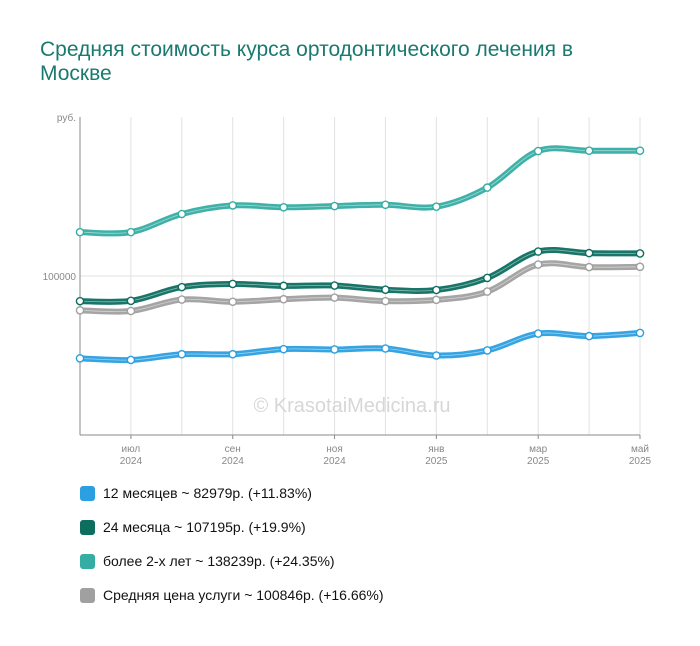 Image resolution: width=700 pixels, height=646 pixels. Describe the element at coordinates (66, 118) in the screenshot. I see `y-axis-label: руб.` at that location.